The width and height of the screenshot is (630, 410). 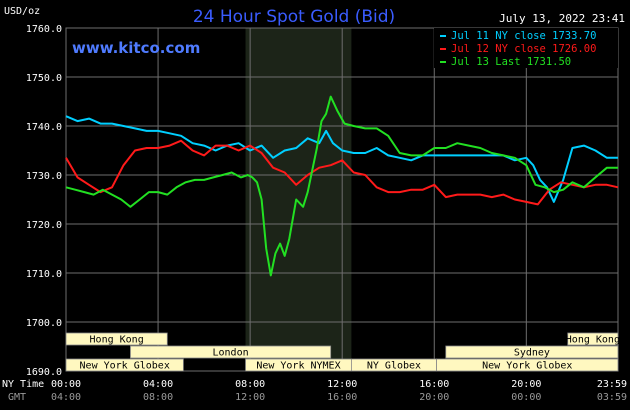 What do you see at coordinates (44, 127) in the screenshot?
I see `y-tick-label: 1740.0` at bounding box center [44, 127].